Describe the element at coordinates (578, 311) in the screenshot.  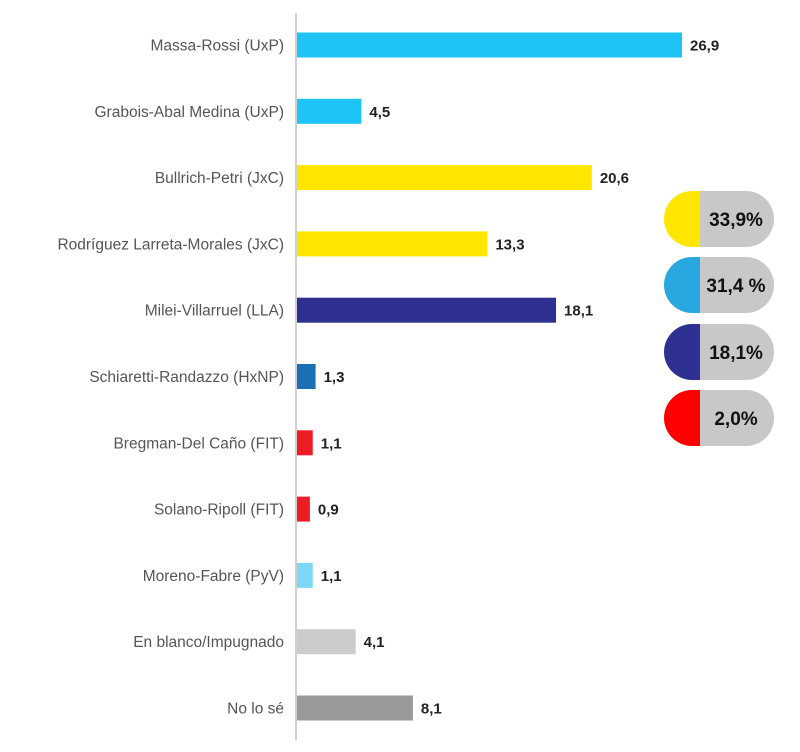
I see `value-label: 18,1` at that location.